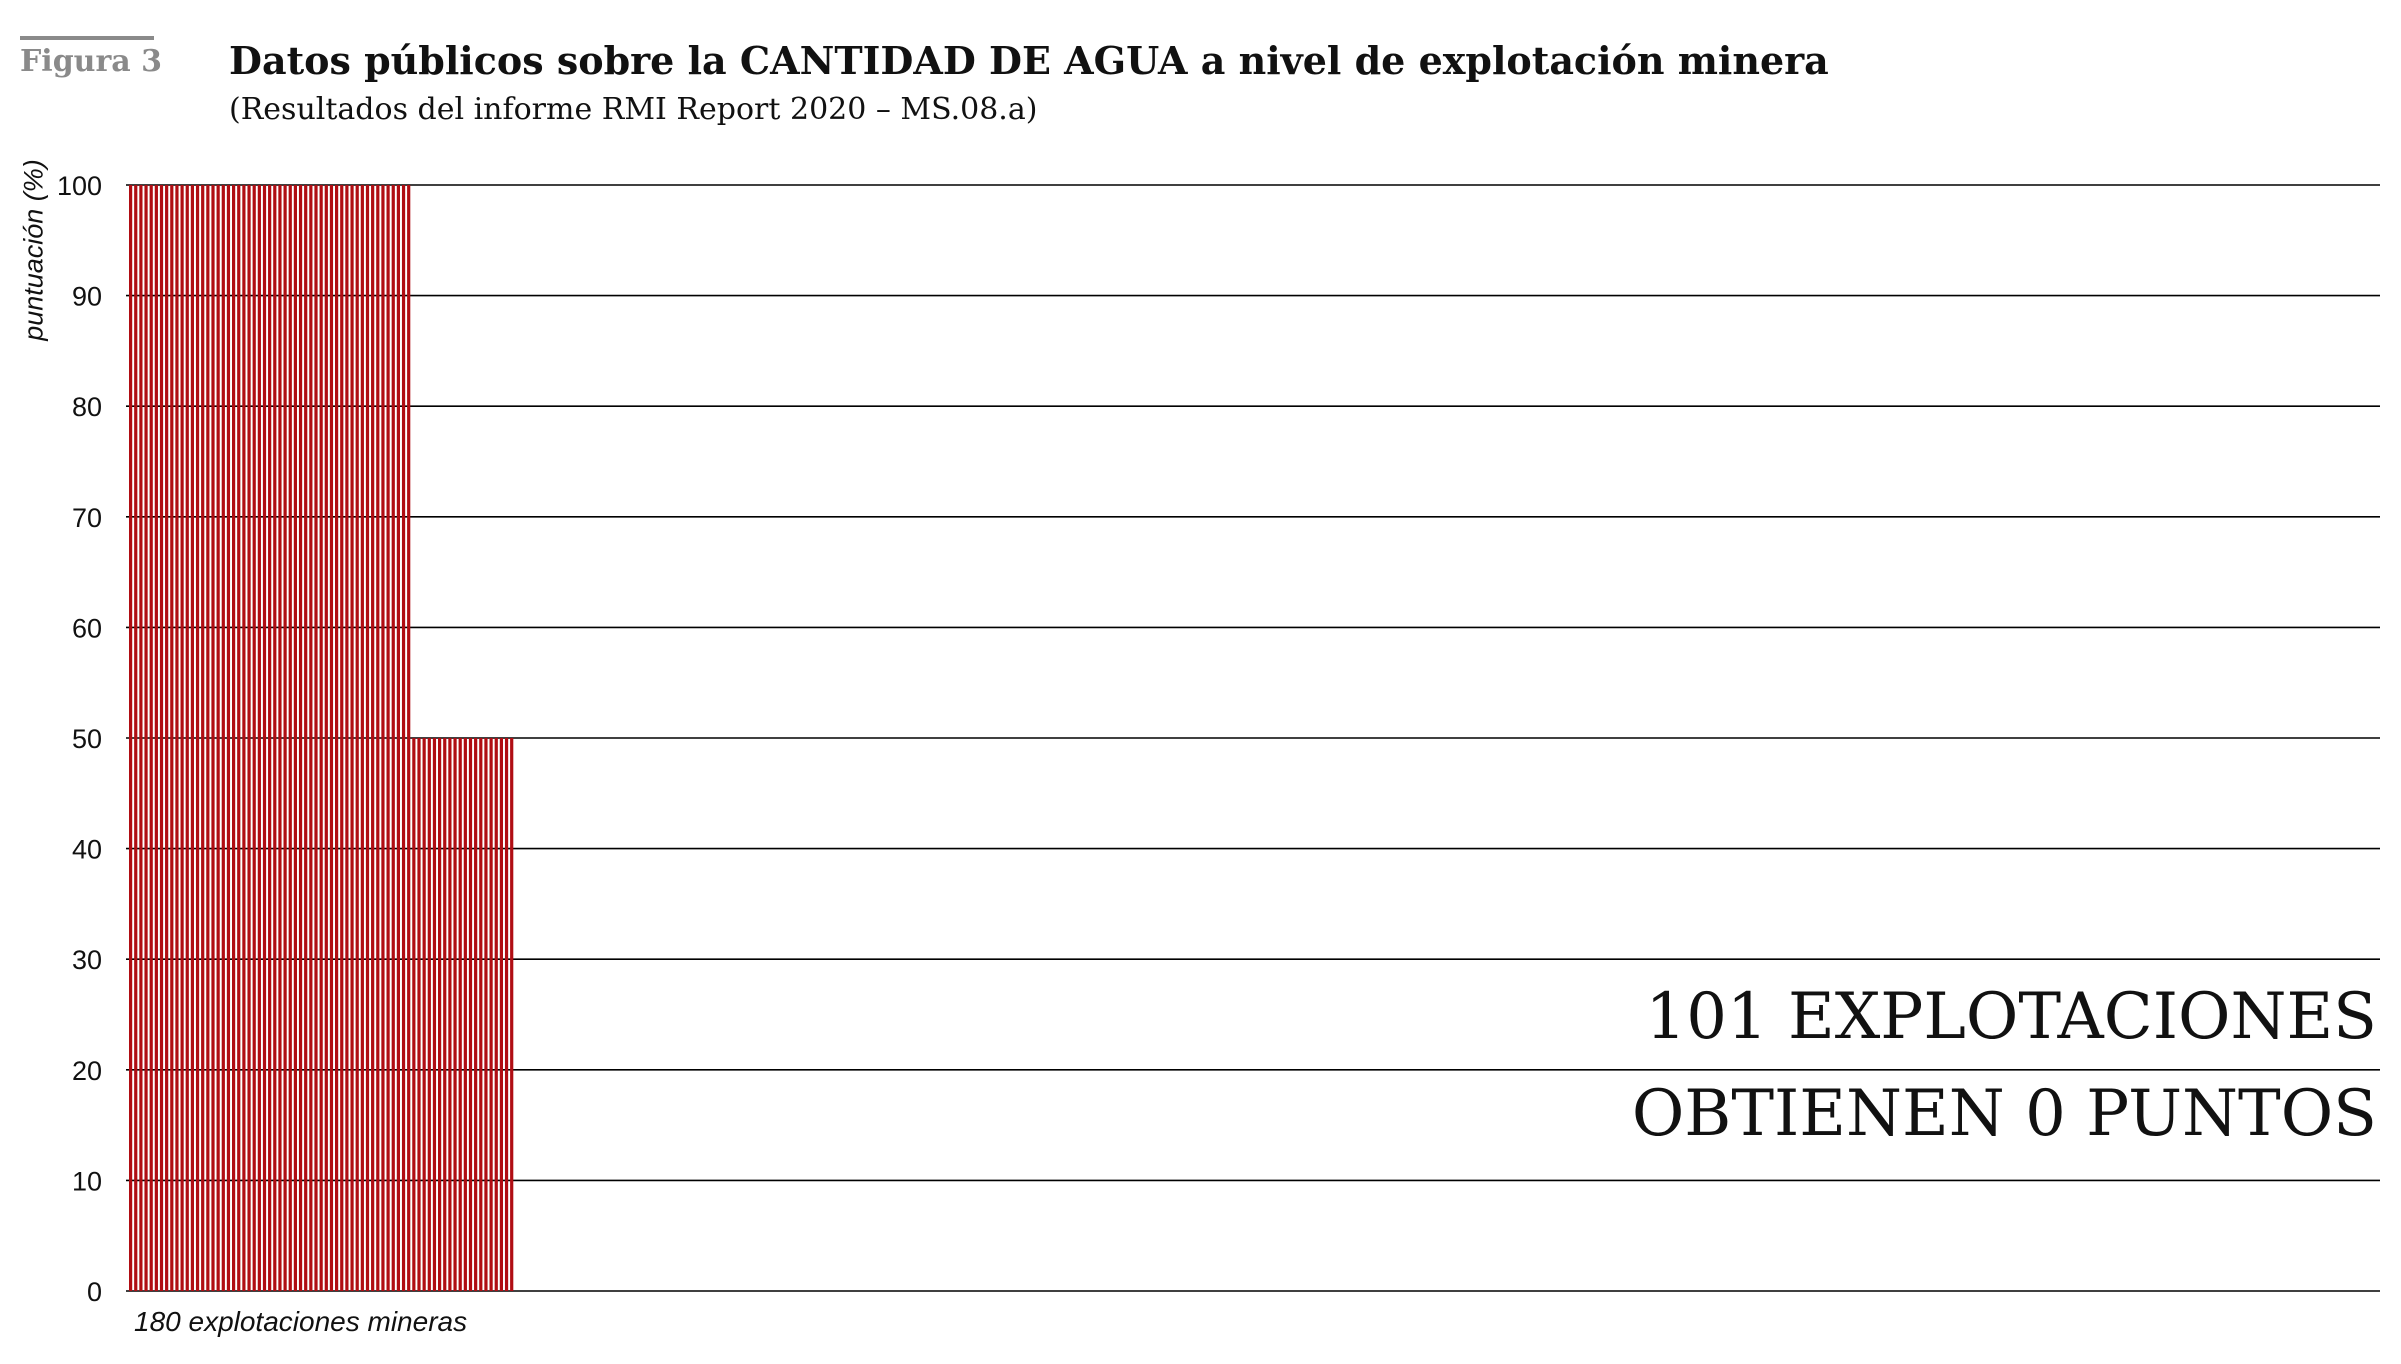 The height and width of the screenshot is (1364, 2401). Describe the element at coordinates (87, 739) in the screenshot. I see `y-tick-label: 50` at that location.